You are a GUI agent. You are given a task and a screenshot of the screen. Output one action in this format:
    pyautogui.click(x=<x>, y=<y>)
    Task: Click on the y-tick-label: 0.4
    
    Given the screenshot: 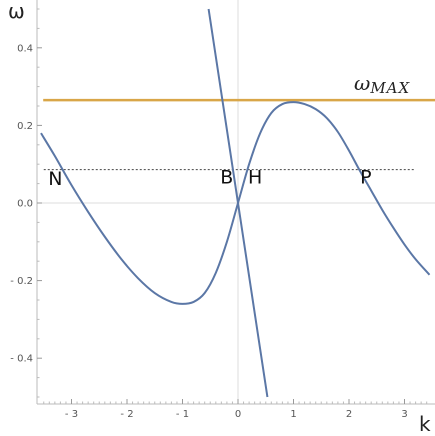 What is the action you would take?
    pyautogui.click(x=25, y=48)
    